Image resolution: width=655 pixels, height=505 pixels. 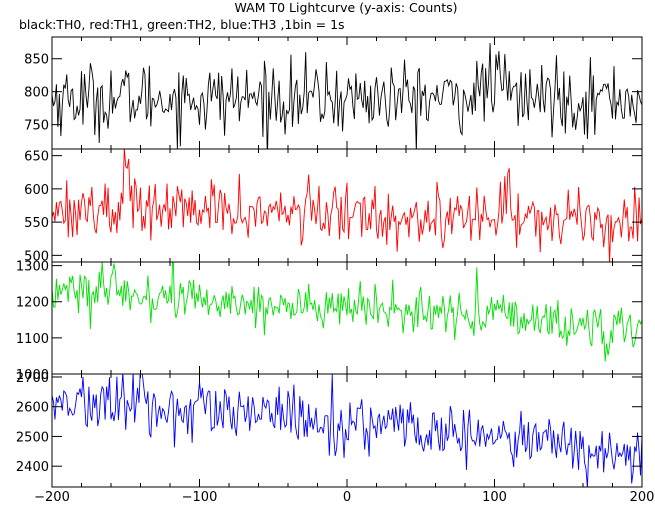 What do you see at coordinates (642, 497) in the screenshot?
I see `x-tick-label: 200` at bounding box center [642, 497].